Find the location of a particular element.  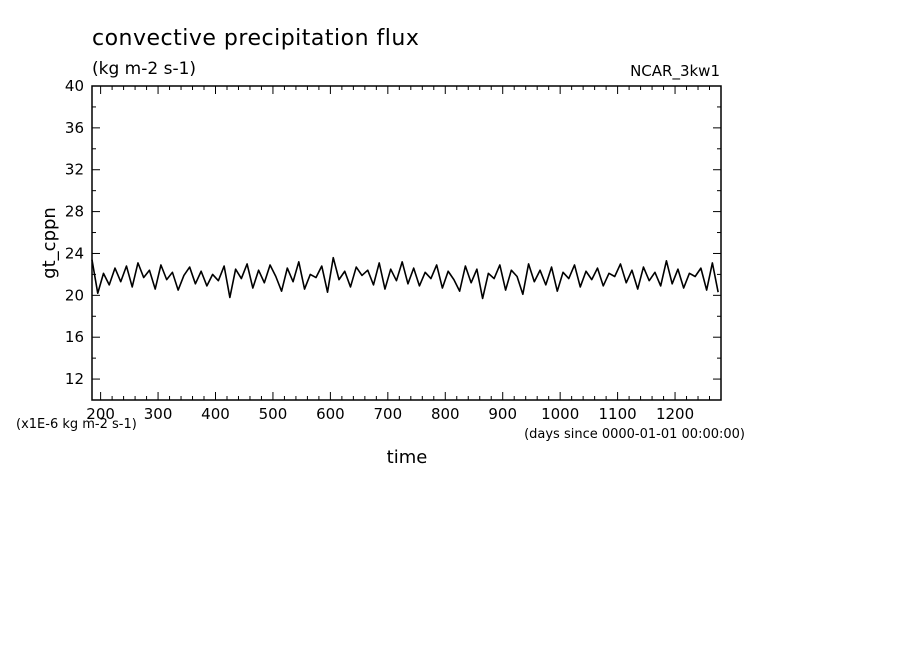

y-tick-label: 40 is located at coordinates (74, 86).